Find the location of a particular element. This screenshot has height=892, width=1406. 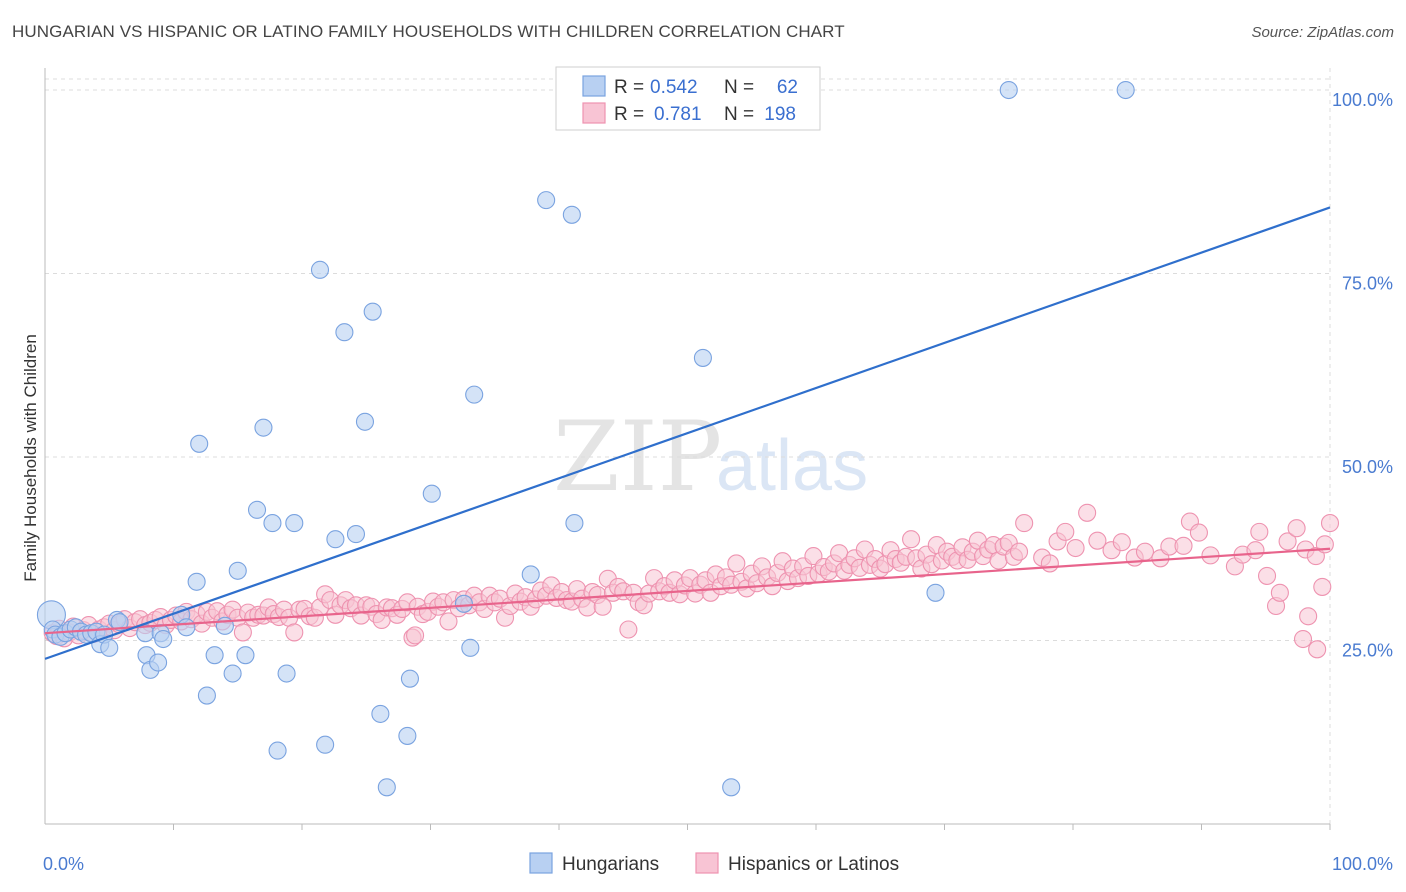

y-tick-label-25: 25.0% is located at coordinates (1367, 651).